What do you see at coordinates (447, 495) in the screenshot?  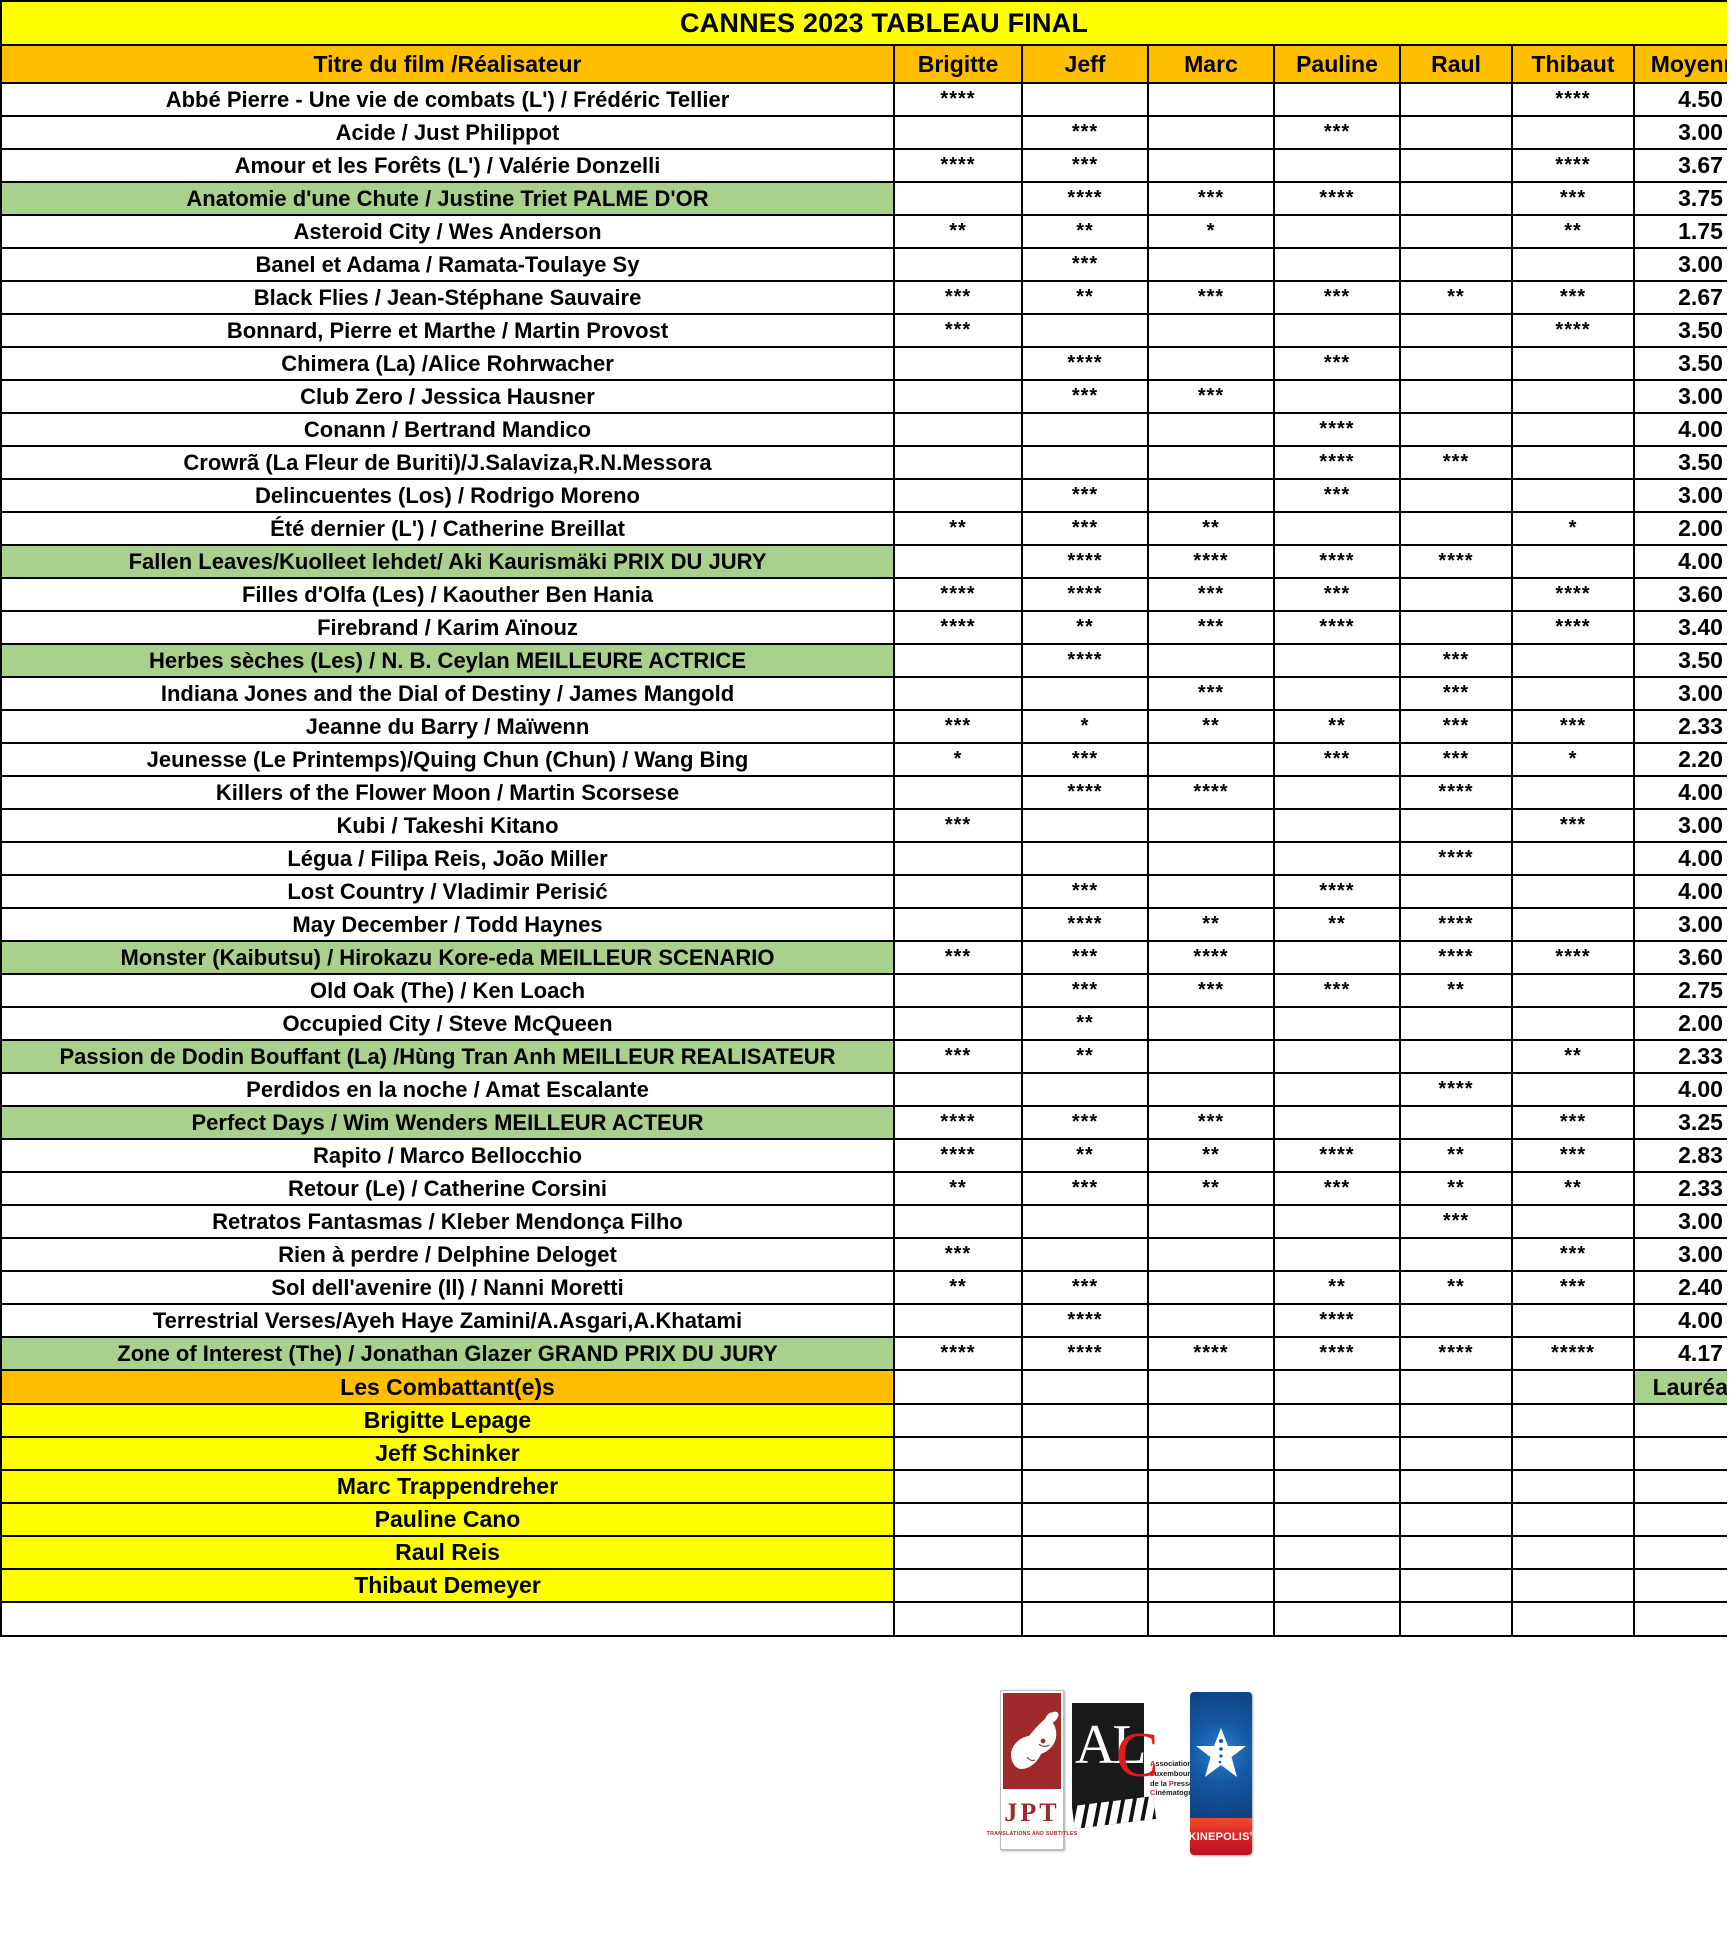 I see `film-title-cell: Delincuentes (Los) / Rodrigo Moreno` at bounding box center [447, 495].